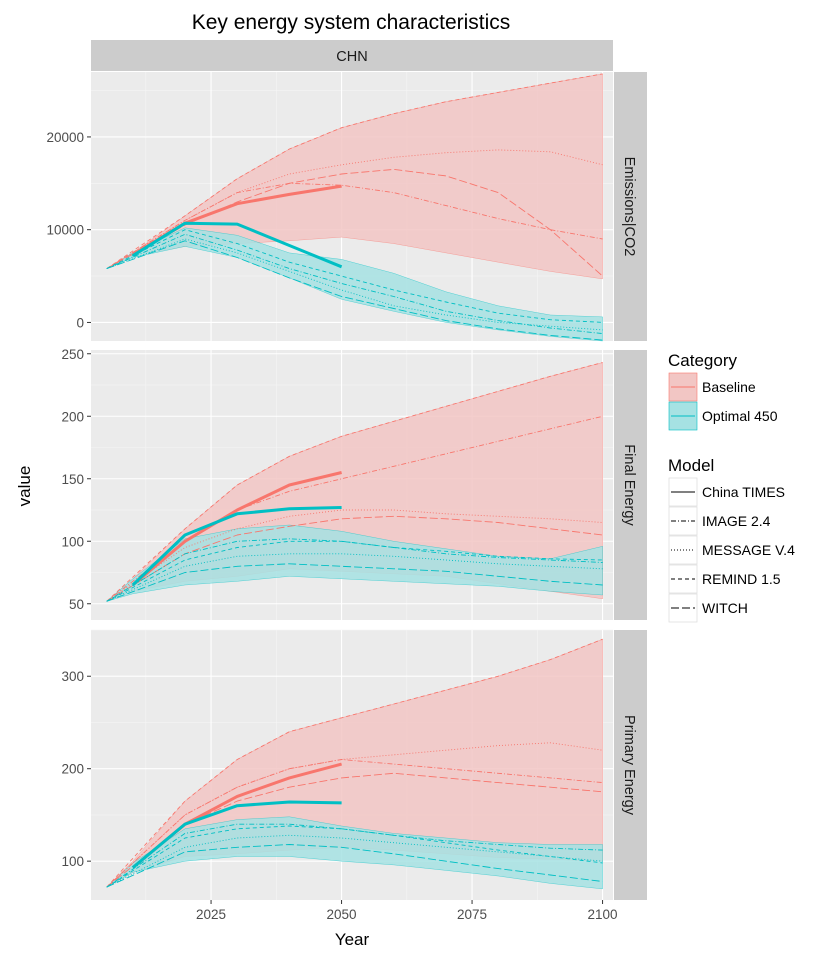 This screenshot has height=960, width=840. I want to click on column-strip-background, so click(352, 55).